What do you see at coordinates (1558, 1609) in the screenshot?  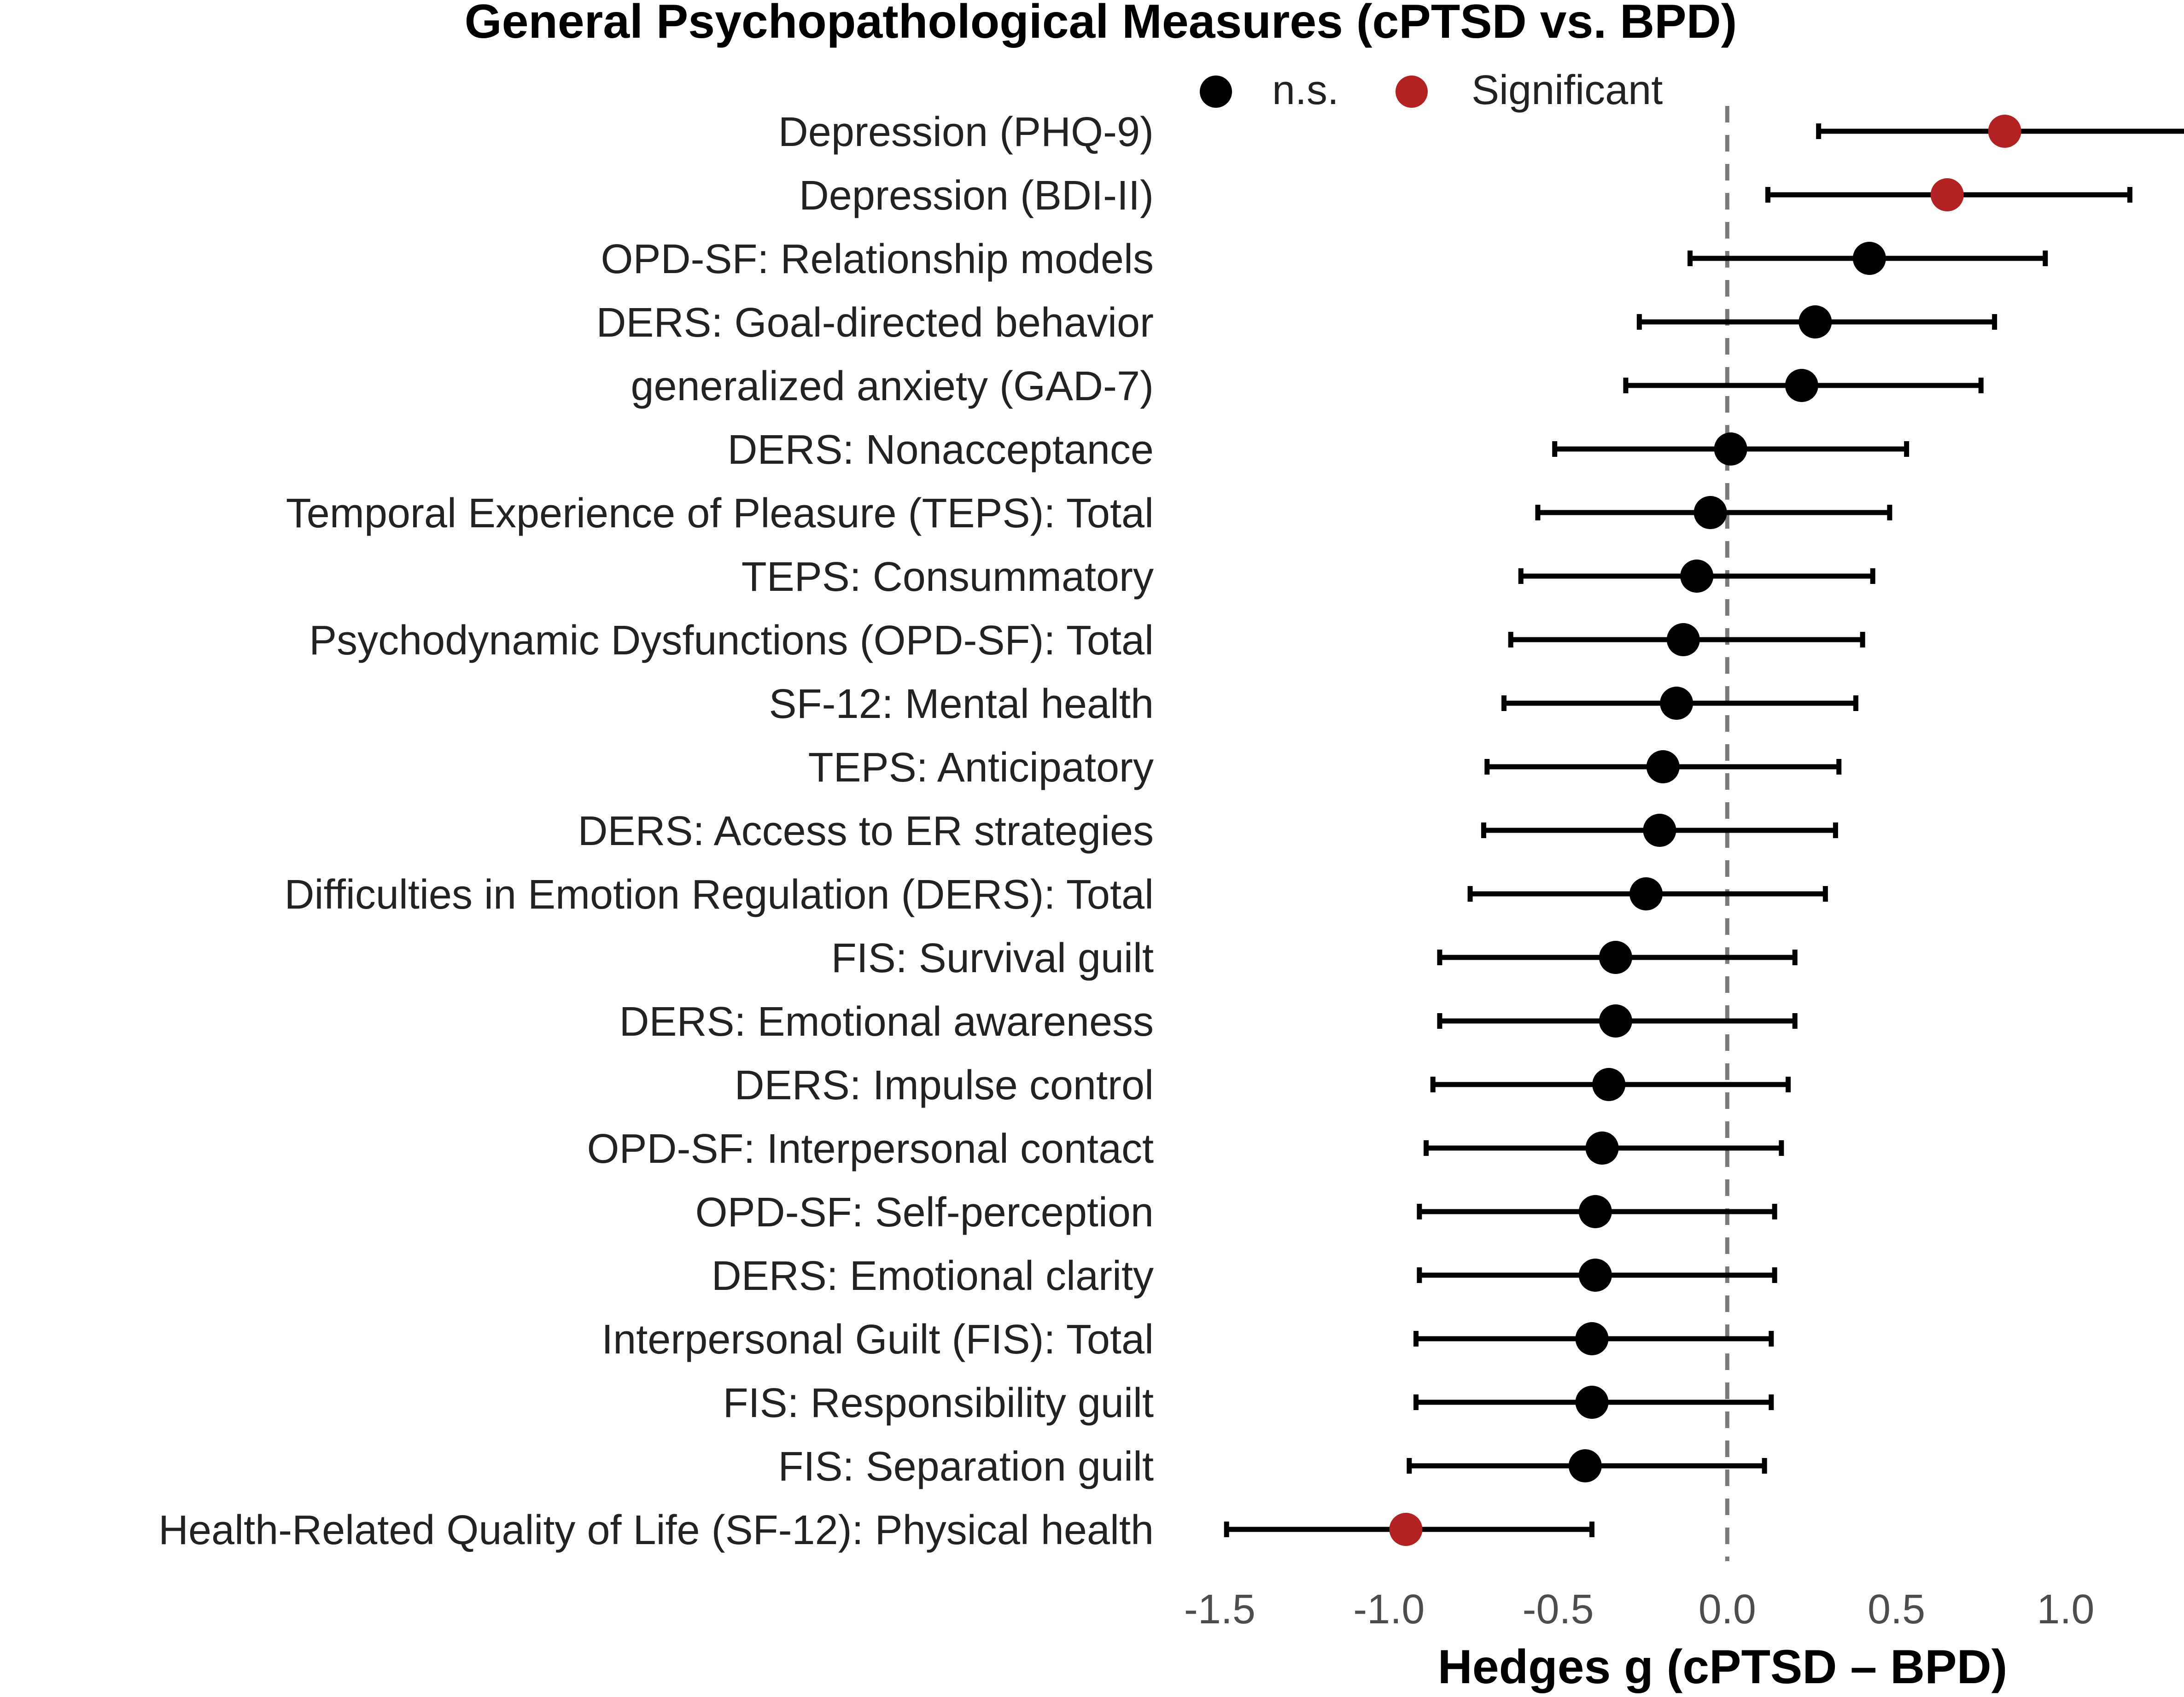 I see `x-tick-label: -0.5` at bounding box center [1558, 1609].